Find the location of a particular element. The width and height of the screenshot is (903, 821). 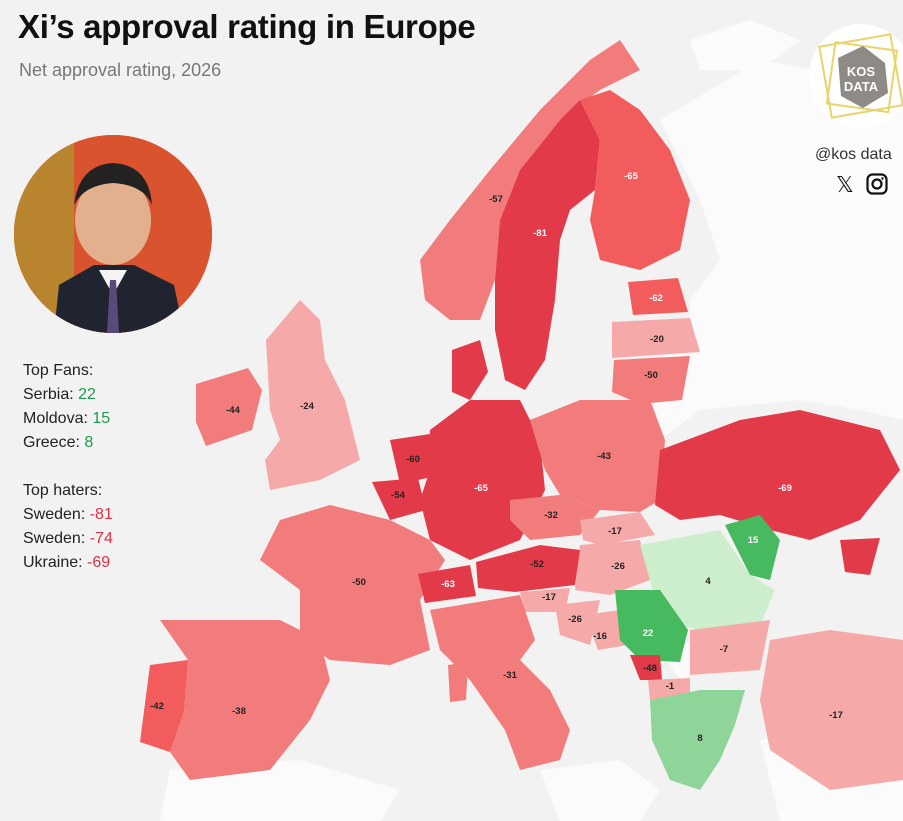

region-belgium is located at coordinates (399, 499).